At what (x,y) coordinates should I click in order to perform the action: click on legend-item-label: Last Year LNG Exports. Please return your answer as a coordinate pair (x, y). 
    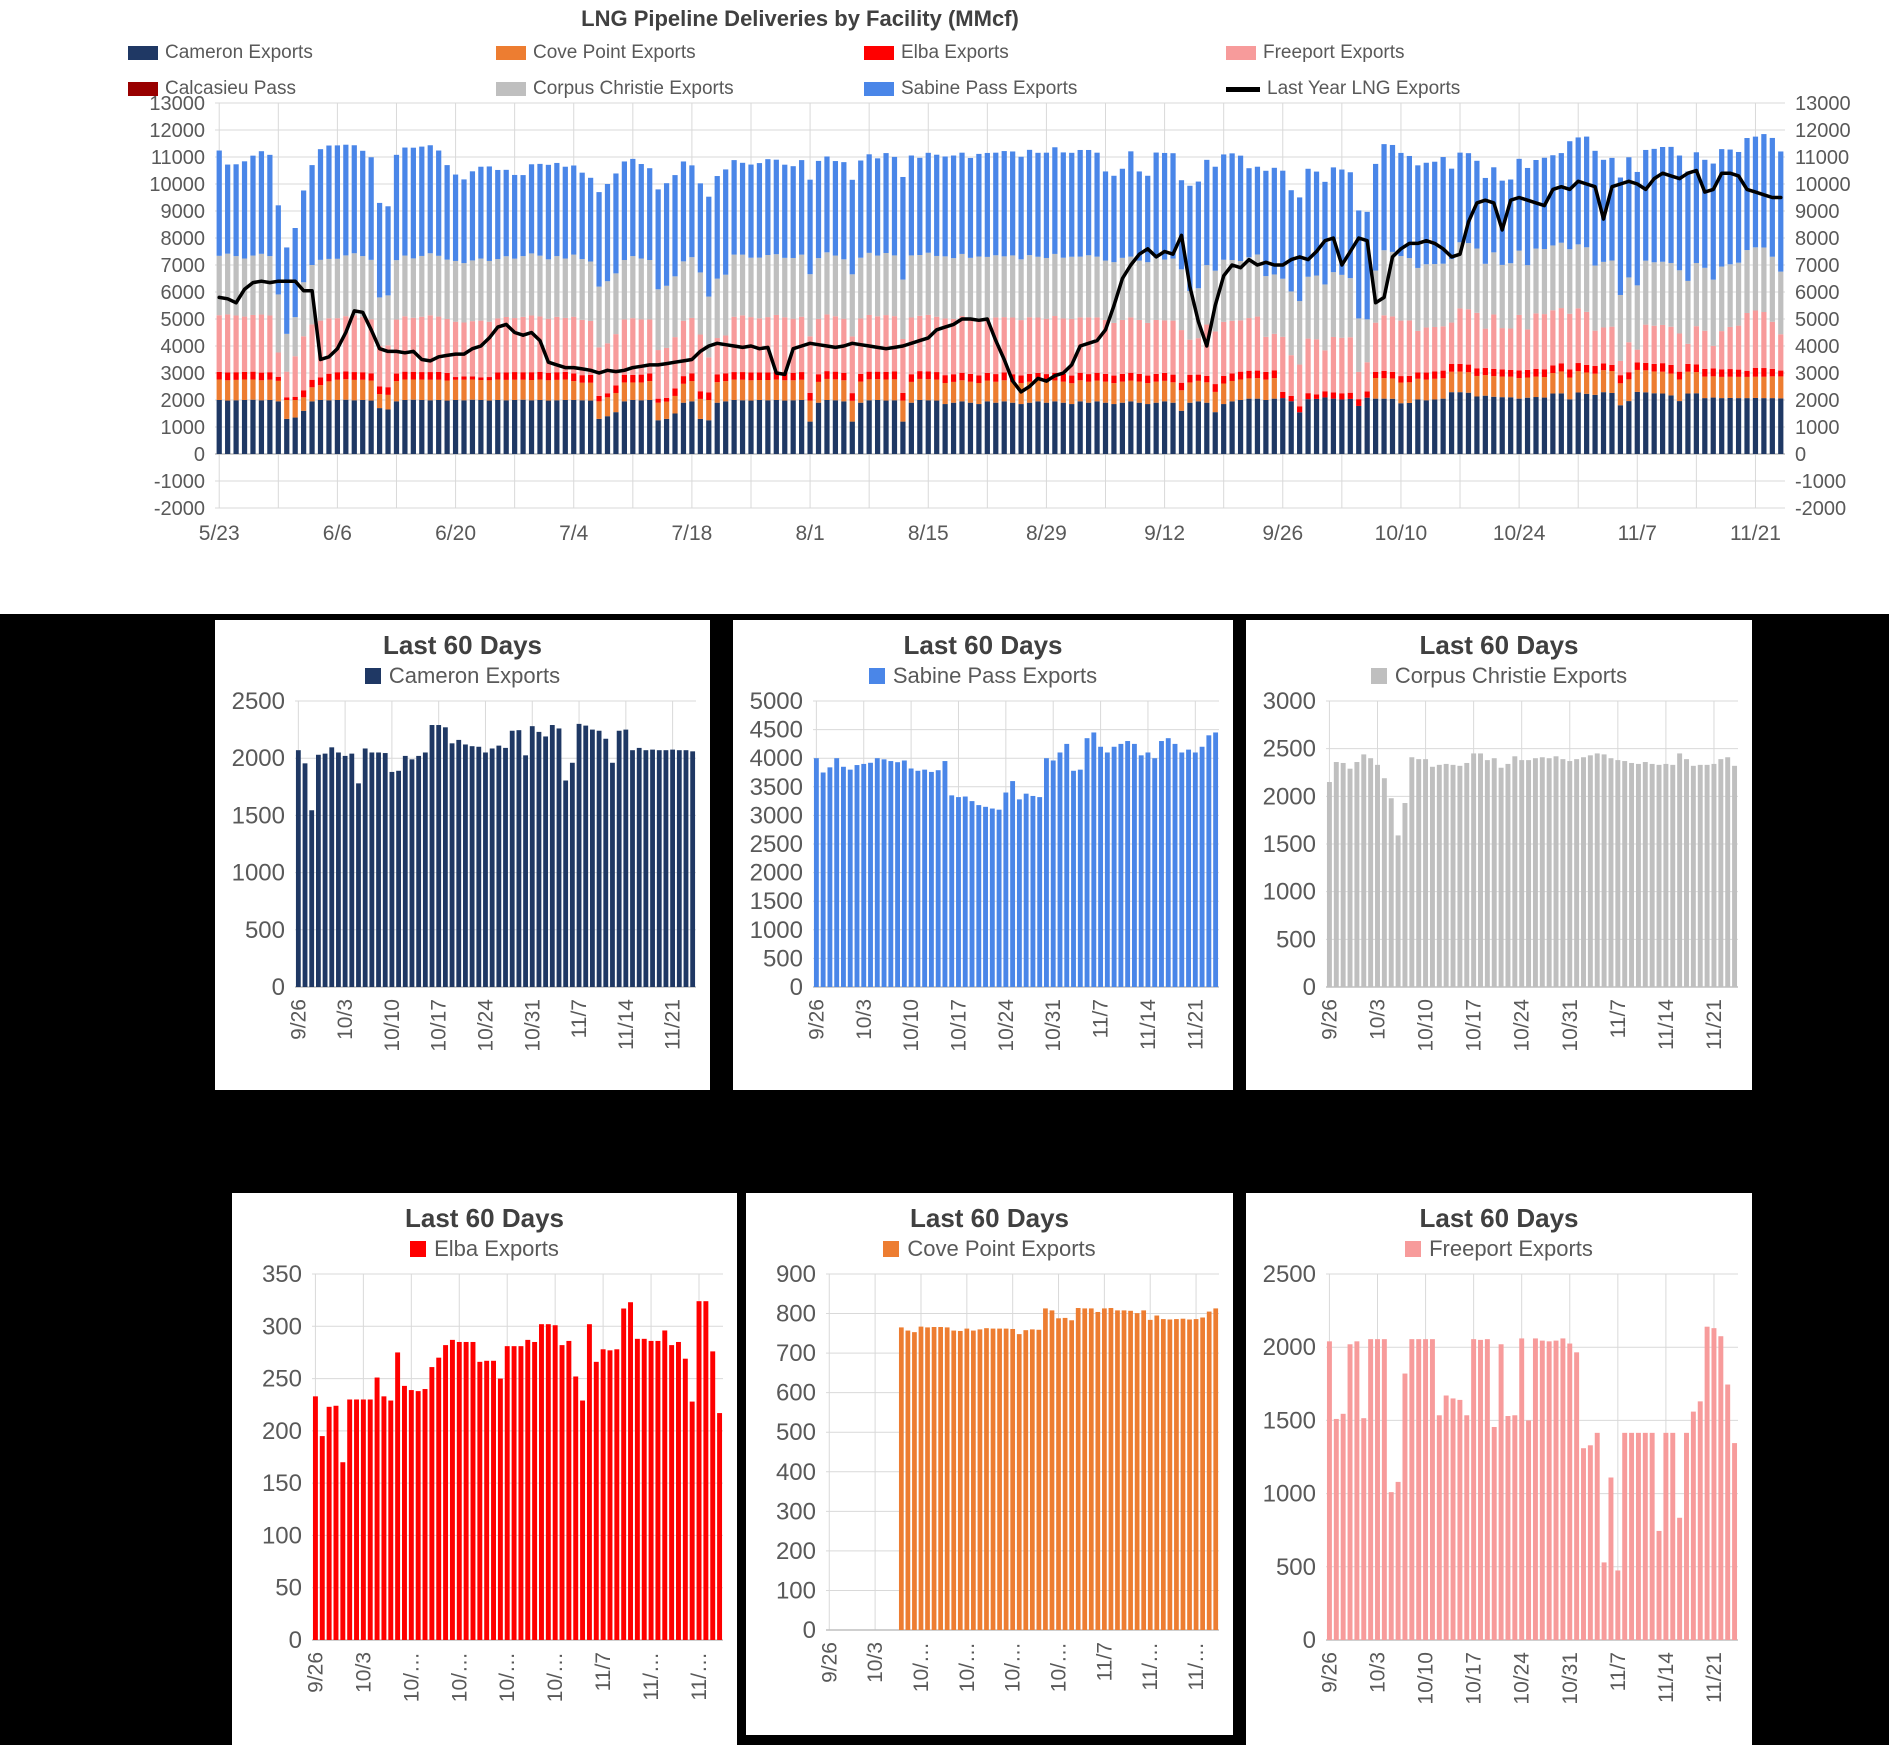
    Looking at the image, I should click on (1364, 88).